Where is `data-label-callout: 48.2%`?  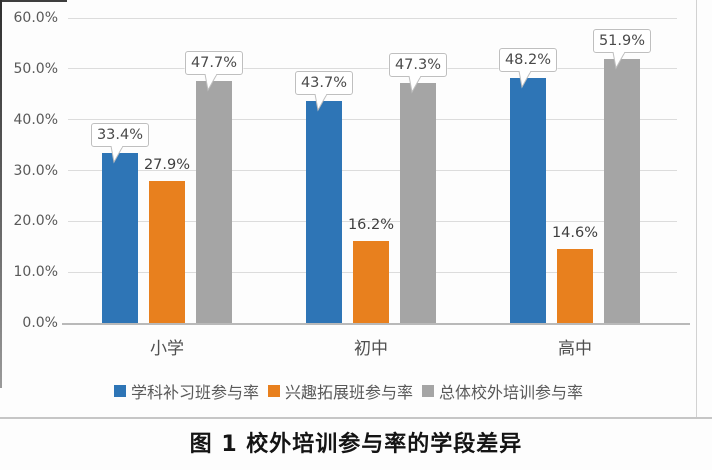
data-label-callout: 48.2% is located at coordinates (528, 59).